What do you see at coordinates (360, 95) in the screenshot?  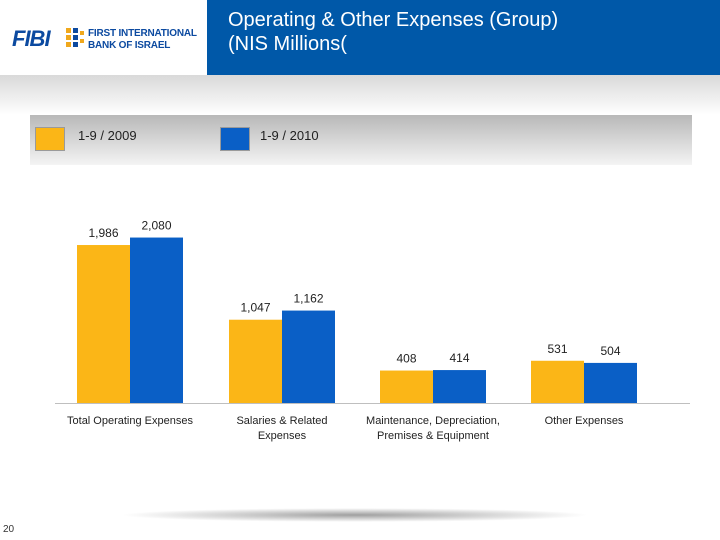 I see `header-shade` at bounding box center [360, 95].